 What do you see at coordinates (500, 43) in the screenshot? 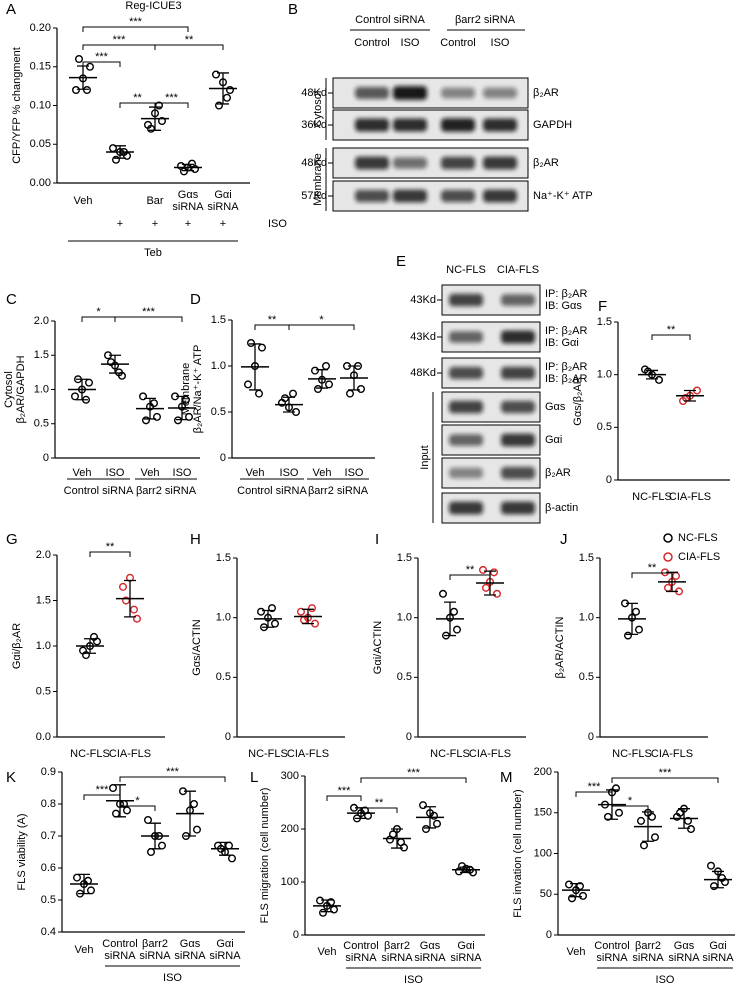
I see `lane-label: ISO` at bounding box center [500, 43].